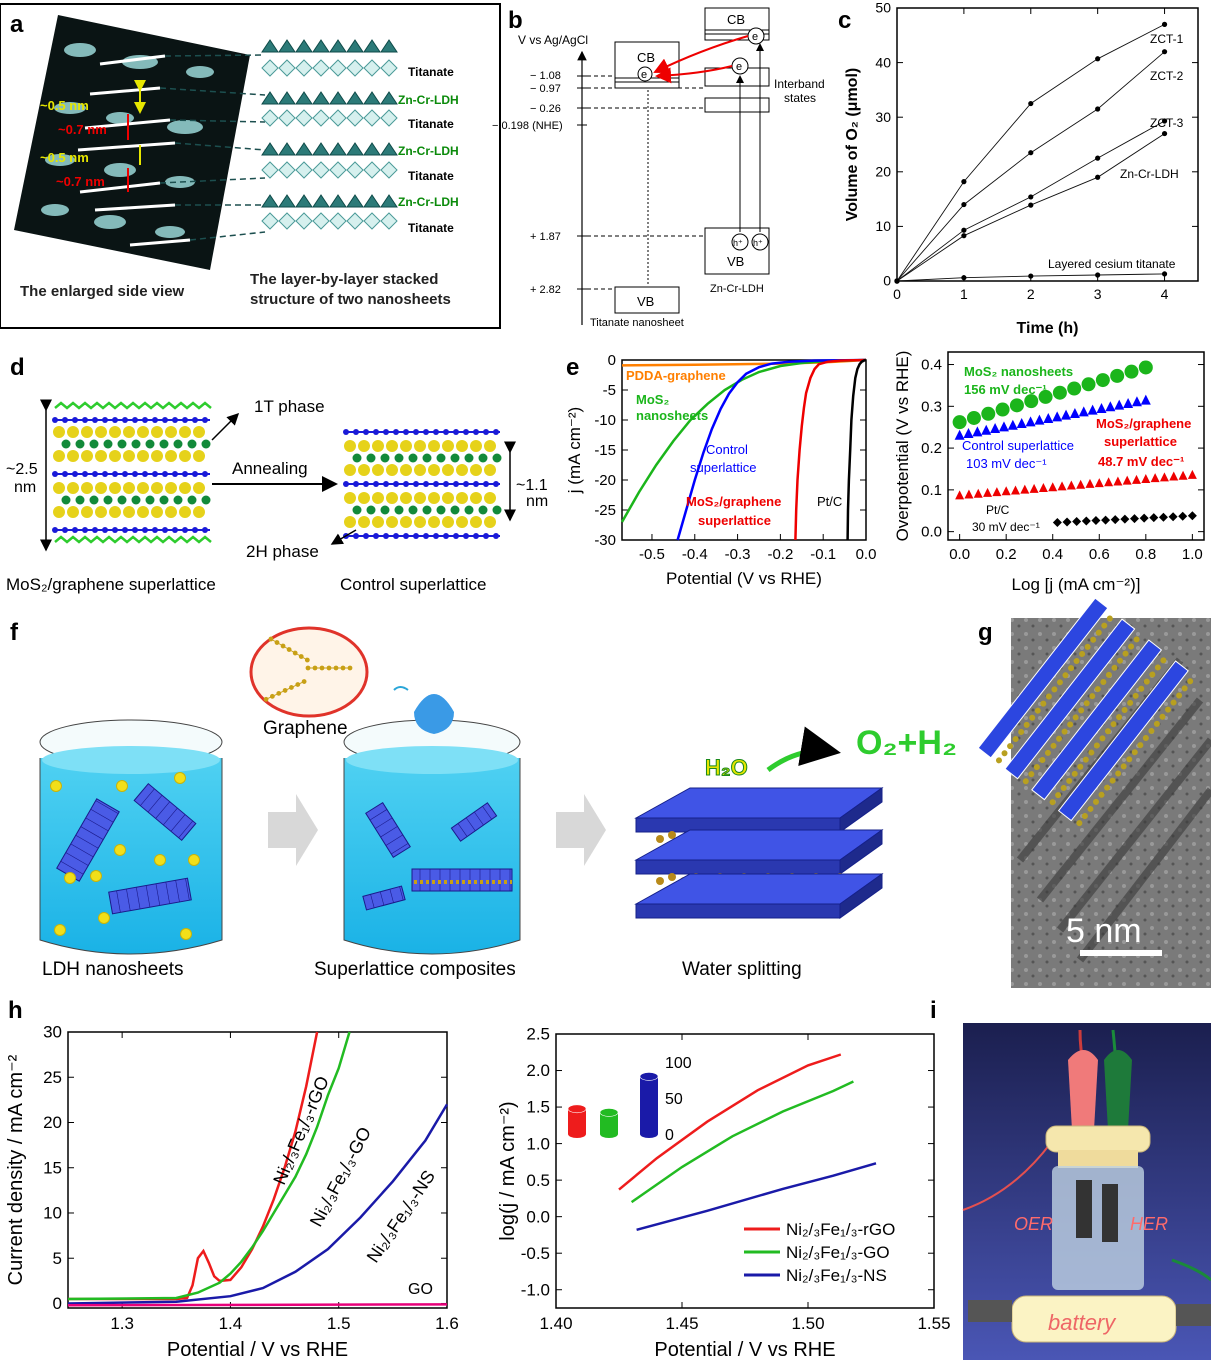 The height and width of the screenshot is (1367, 1211). What do you see at coordinates (737, 289) in the screenshot?
I see `ldh-label: Zn-Cr-LDH` at bounding box center [737, 289].